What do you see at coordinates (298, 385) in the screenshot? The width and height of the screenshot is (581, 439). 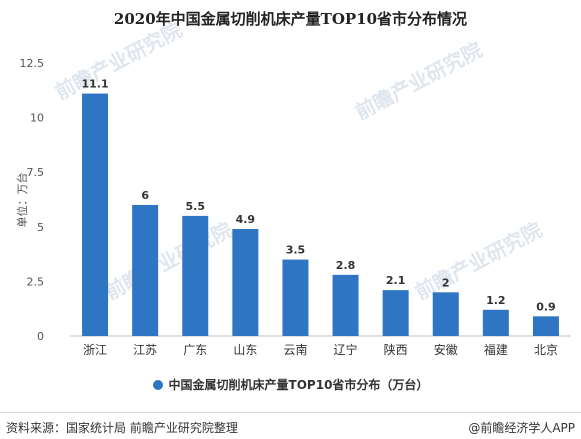 I see `legend-label: 中国金属切削机床产量TOP10省市分布（万台）` at bounding box center [298, 385].